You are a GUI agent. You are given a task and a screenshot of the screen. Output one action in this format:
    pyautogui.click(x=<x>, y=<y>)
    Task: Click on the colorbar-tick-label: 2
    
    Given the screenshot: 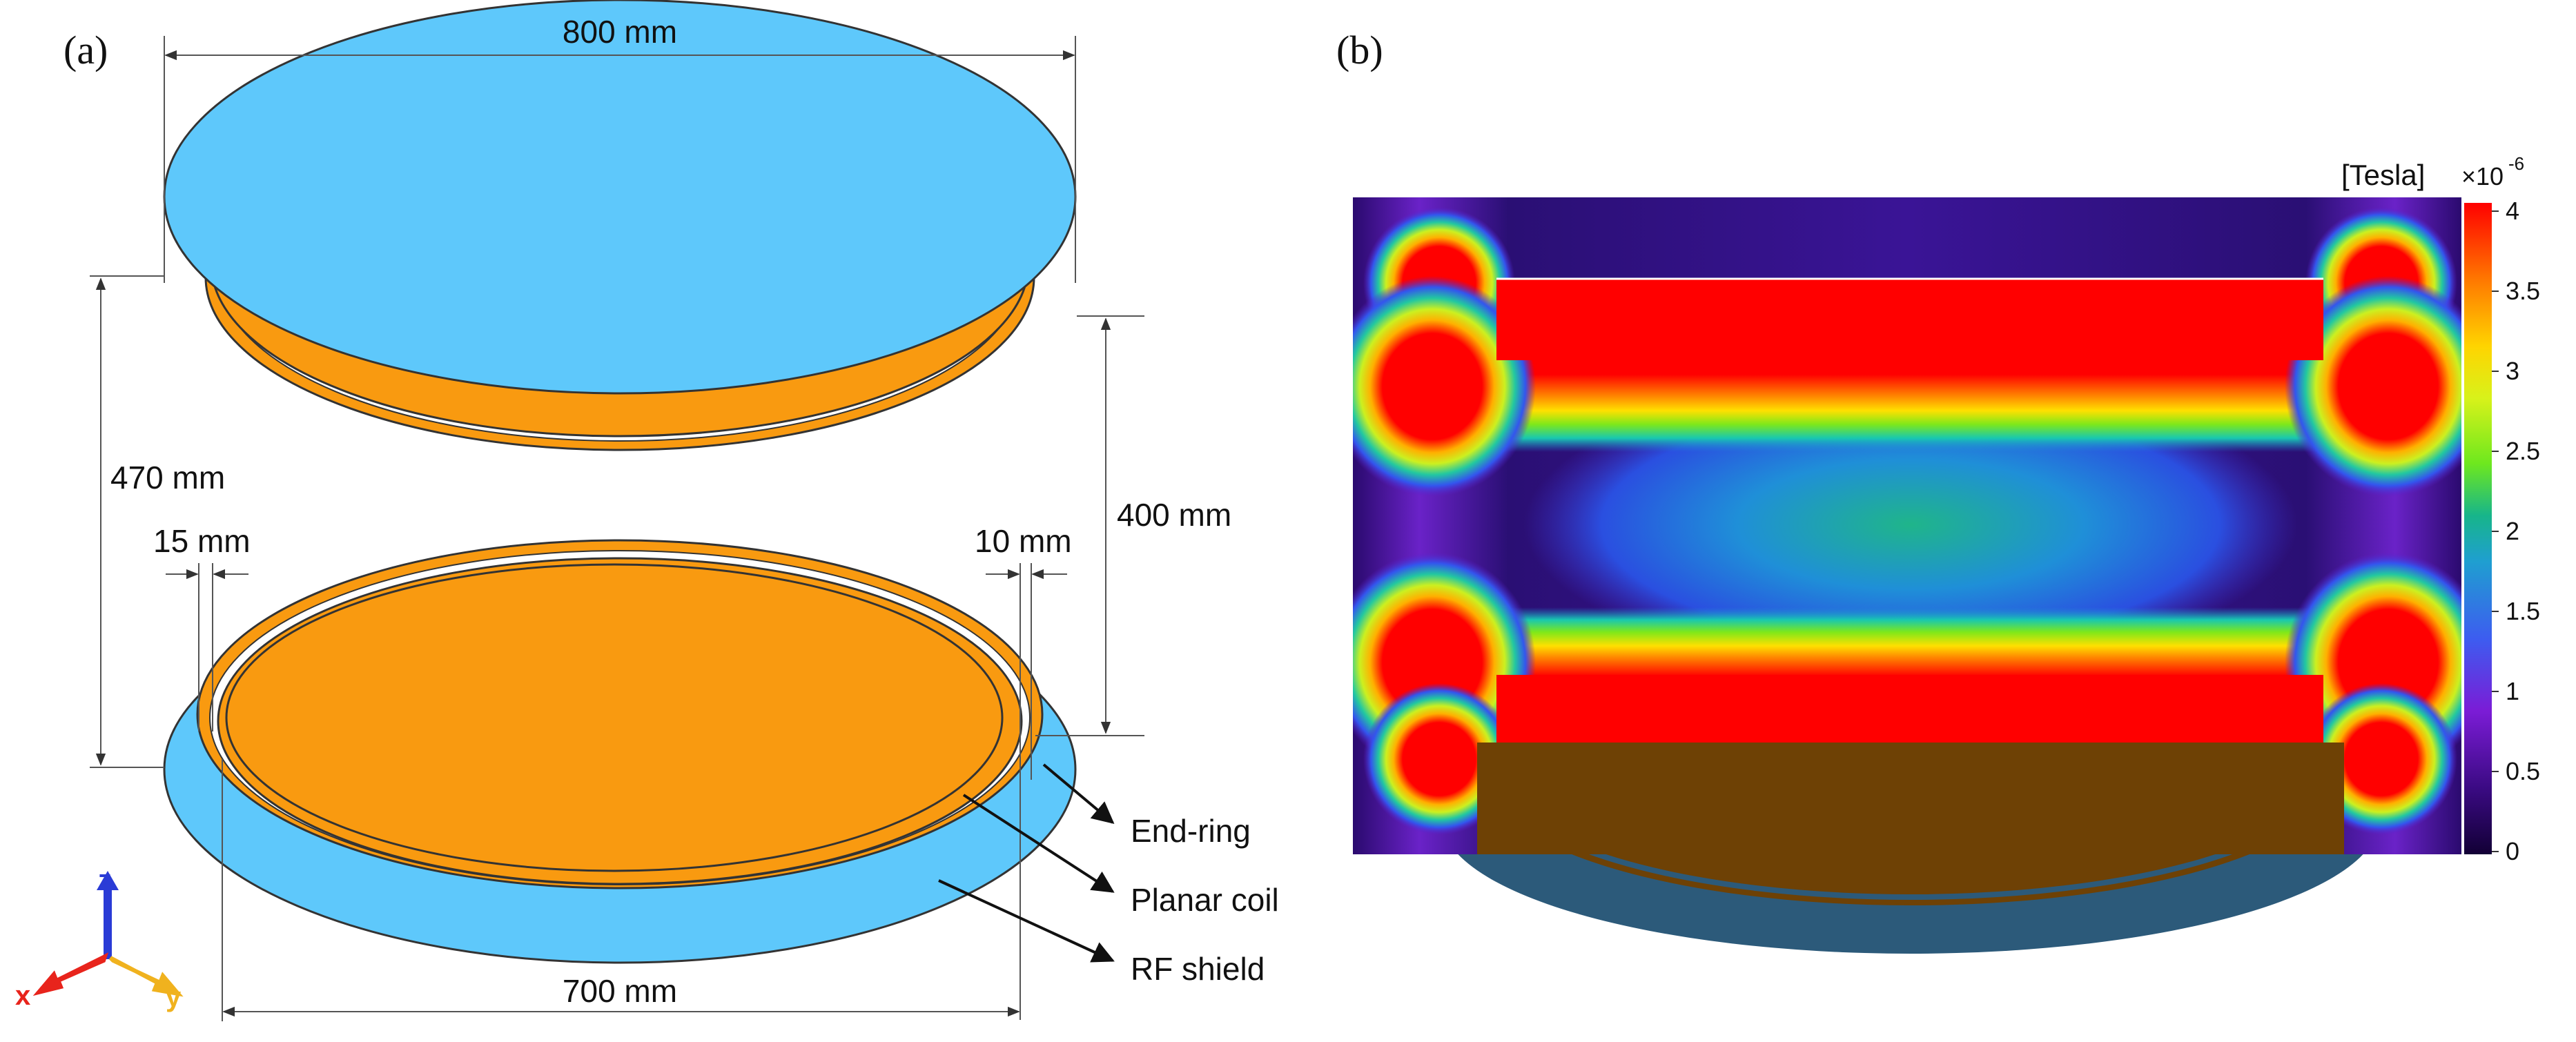 What is the action you would take?
    pyautogui.click(x=2512, y=531)
    